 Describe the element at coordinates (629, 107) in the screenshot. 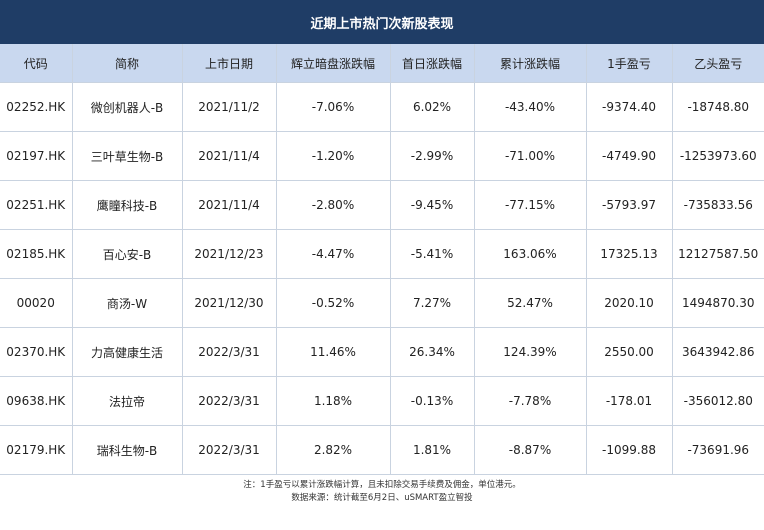

I see `cell-one-lot-pnl: -9374.40` at that location.